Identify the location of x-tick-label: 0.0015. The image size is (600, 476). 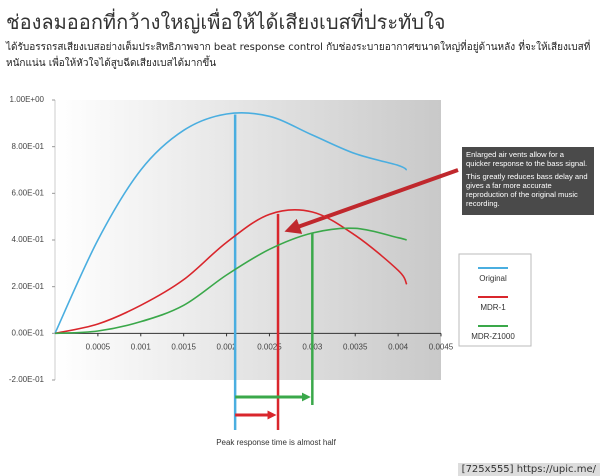
(183, 346).